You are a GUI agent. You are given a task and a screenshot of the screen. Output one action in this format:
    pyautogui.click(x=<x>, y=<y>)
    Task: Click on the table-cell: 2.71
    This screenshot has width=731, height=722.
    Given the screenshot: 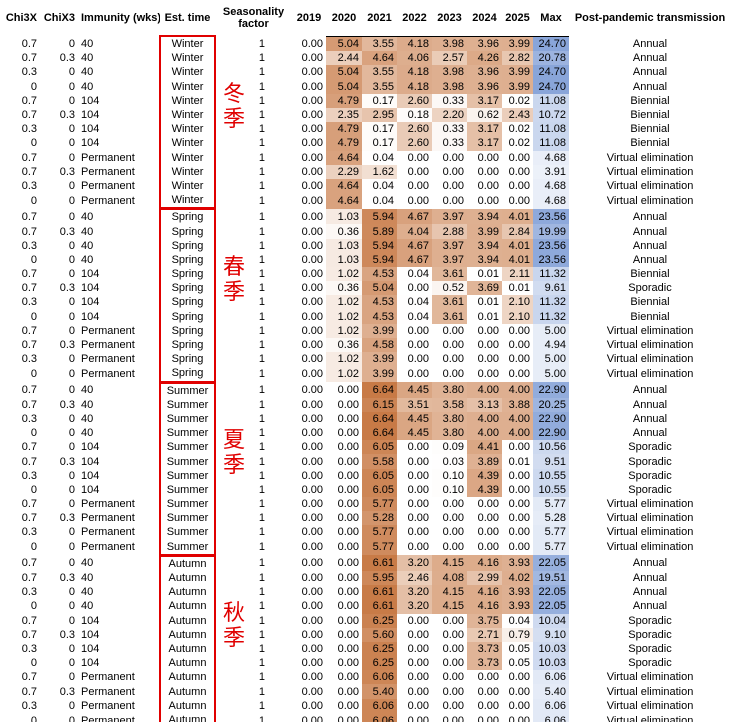 What is the action you would take?
    pyautogui.click(x=484, y=634)
    